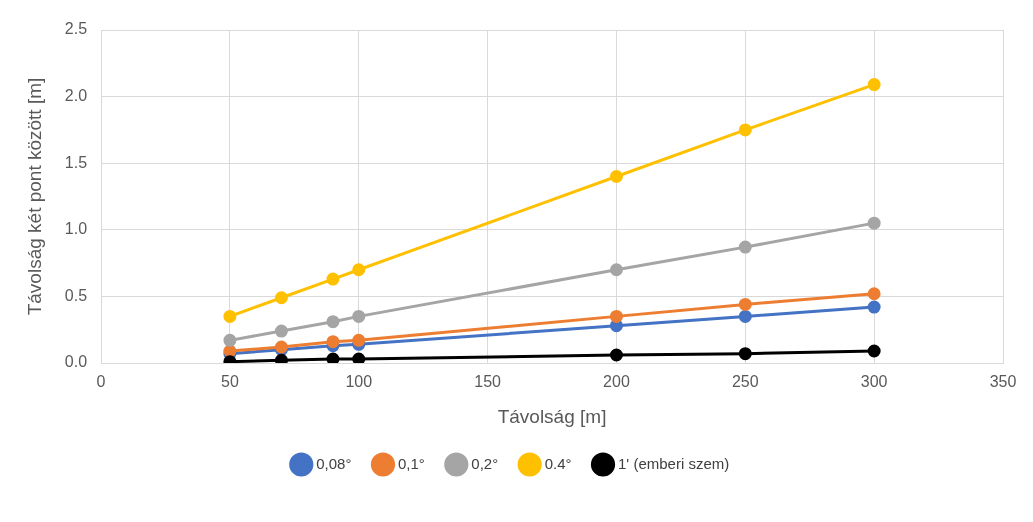 The width and height of the screenshot is (1033, 522). I want to click on y-tick-label: 0.0, so click(76, 362).